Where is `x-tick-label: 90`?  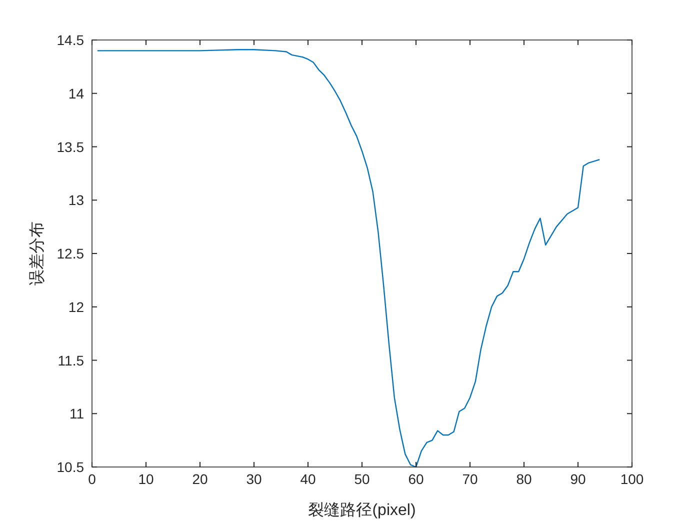
x-tick-label: 90 is located at coordinates (578, 479).